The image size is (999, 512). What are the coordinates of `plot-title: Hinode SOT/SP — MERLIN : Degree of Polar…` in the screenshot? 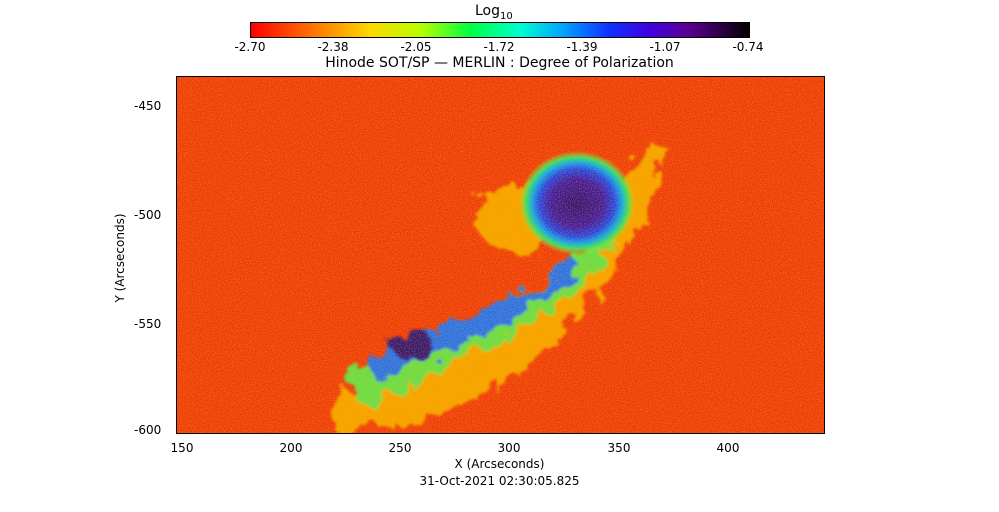 It's located at (499, 63).